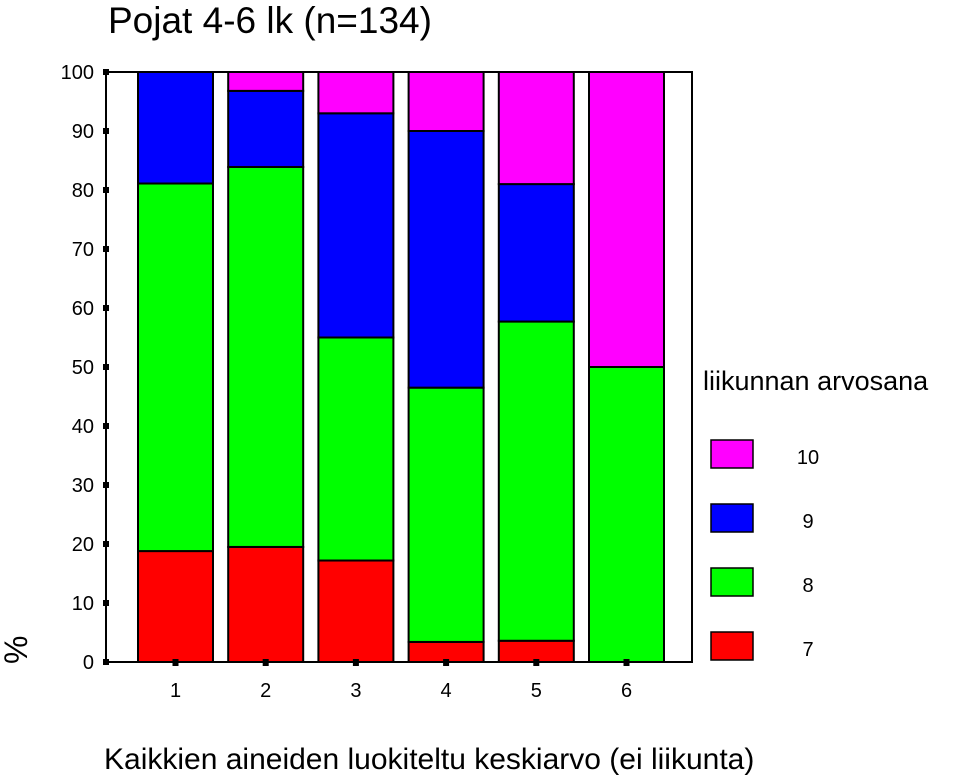 The width and height of the screenshot is (960, 782). What do you see at coordinates (446, 691) in the screenshot?
I see `x-tick-label-4: 4` at bounding box center [446, 691].